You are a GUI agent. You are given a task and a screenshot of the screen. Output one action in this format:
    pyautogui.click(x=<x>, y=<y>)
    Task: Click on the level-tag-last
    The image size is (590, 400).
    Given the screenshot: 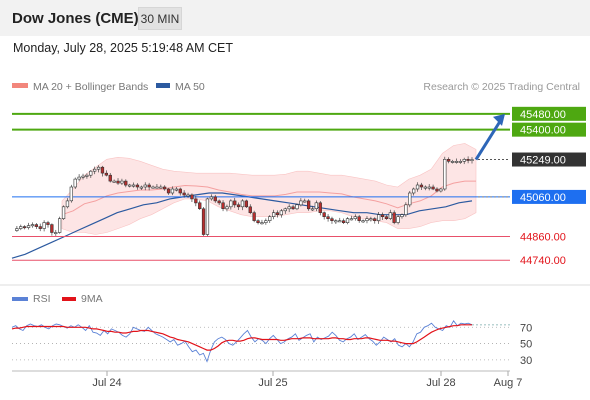 What is the action you would take?
    pyautogui.click(x=549, y=159)
    